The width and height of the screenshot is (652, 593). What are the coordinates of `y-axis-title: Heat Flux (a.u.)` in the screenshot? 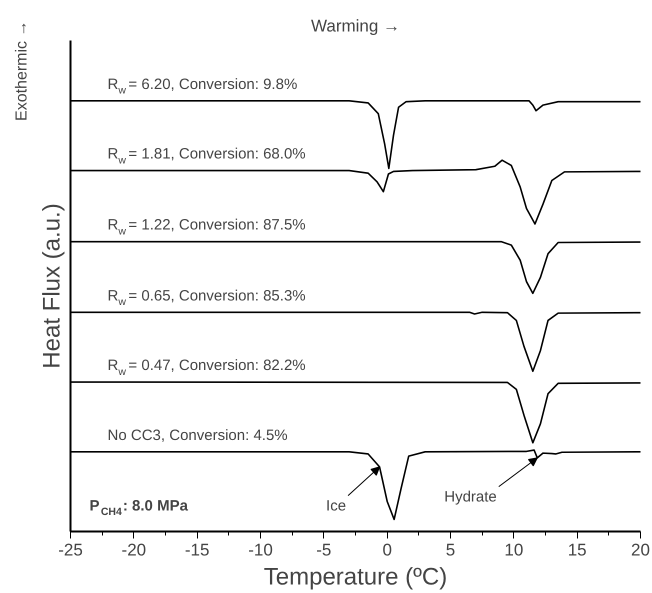 It's located at (52, 286).